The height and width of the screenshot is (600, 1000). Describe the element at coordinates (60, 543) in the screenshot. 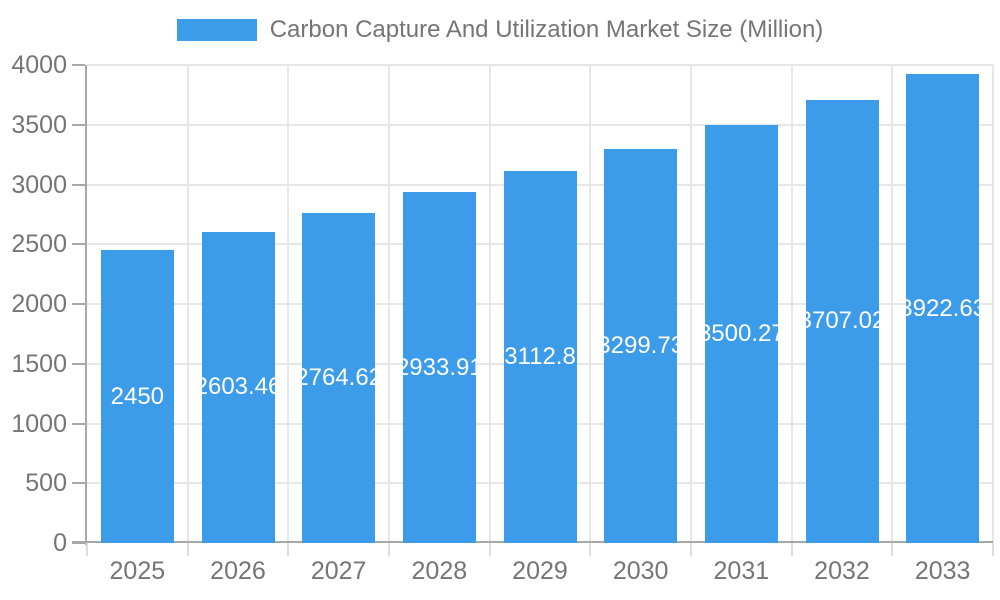

I see `y-axis-tick-label: 0` at that location.